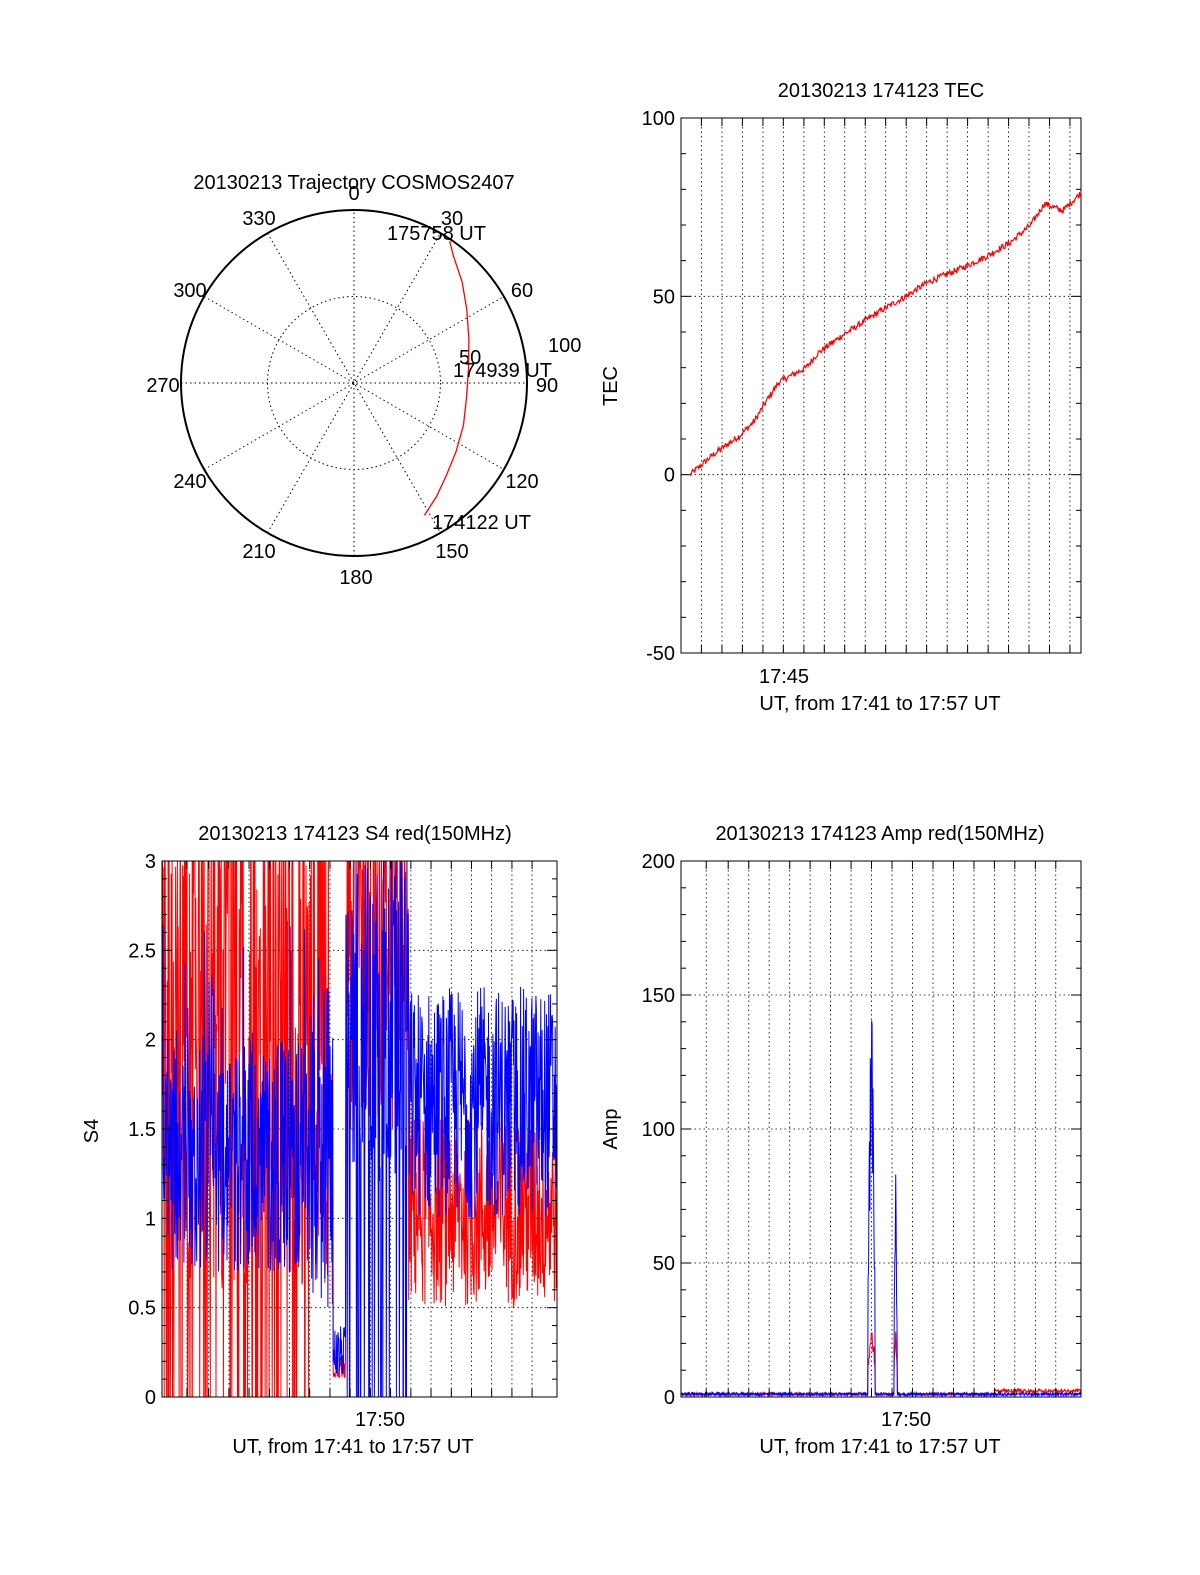  What do you see at coordinates (150, 1219) in the screenshot?
I see `s4-y-tick-label: 1` at bounding box center [150, 1219].